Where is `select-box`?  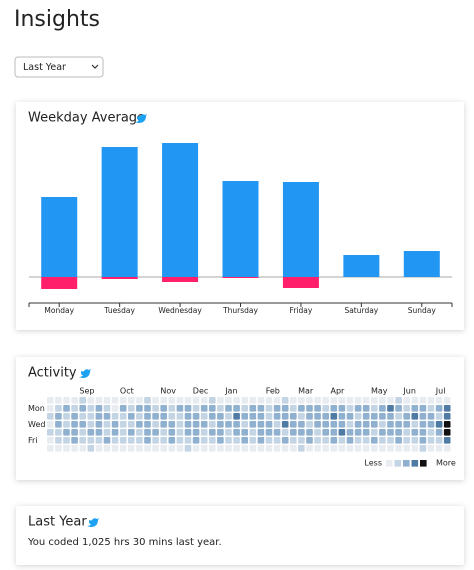
select-box is located at coordinates (59, 67).